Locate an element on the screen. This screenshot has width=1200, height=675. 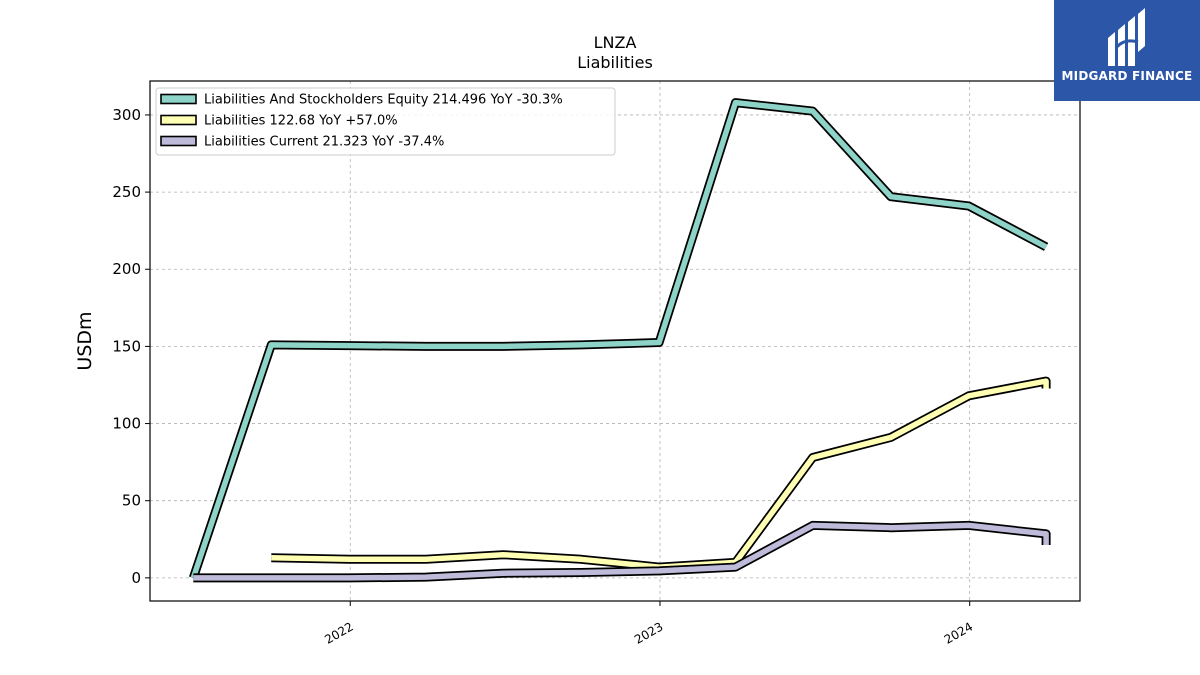
x-tick-label: 2022 is located at coordinates (338, 632).